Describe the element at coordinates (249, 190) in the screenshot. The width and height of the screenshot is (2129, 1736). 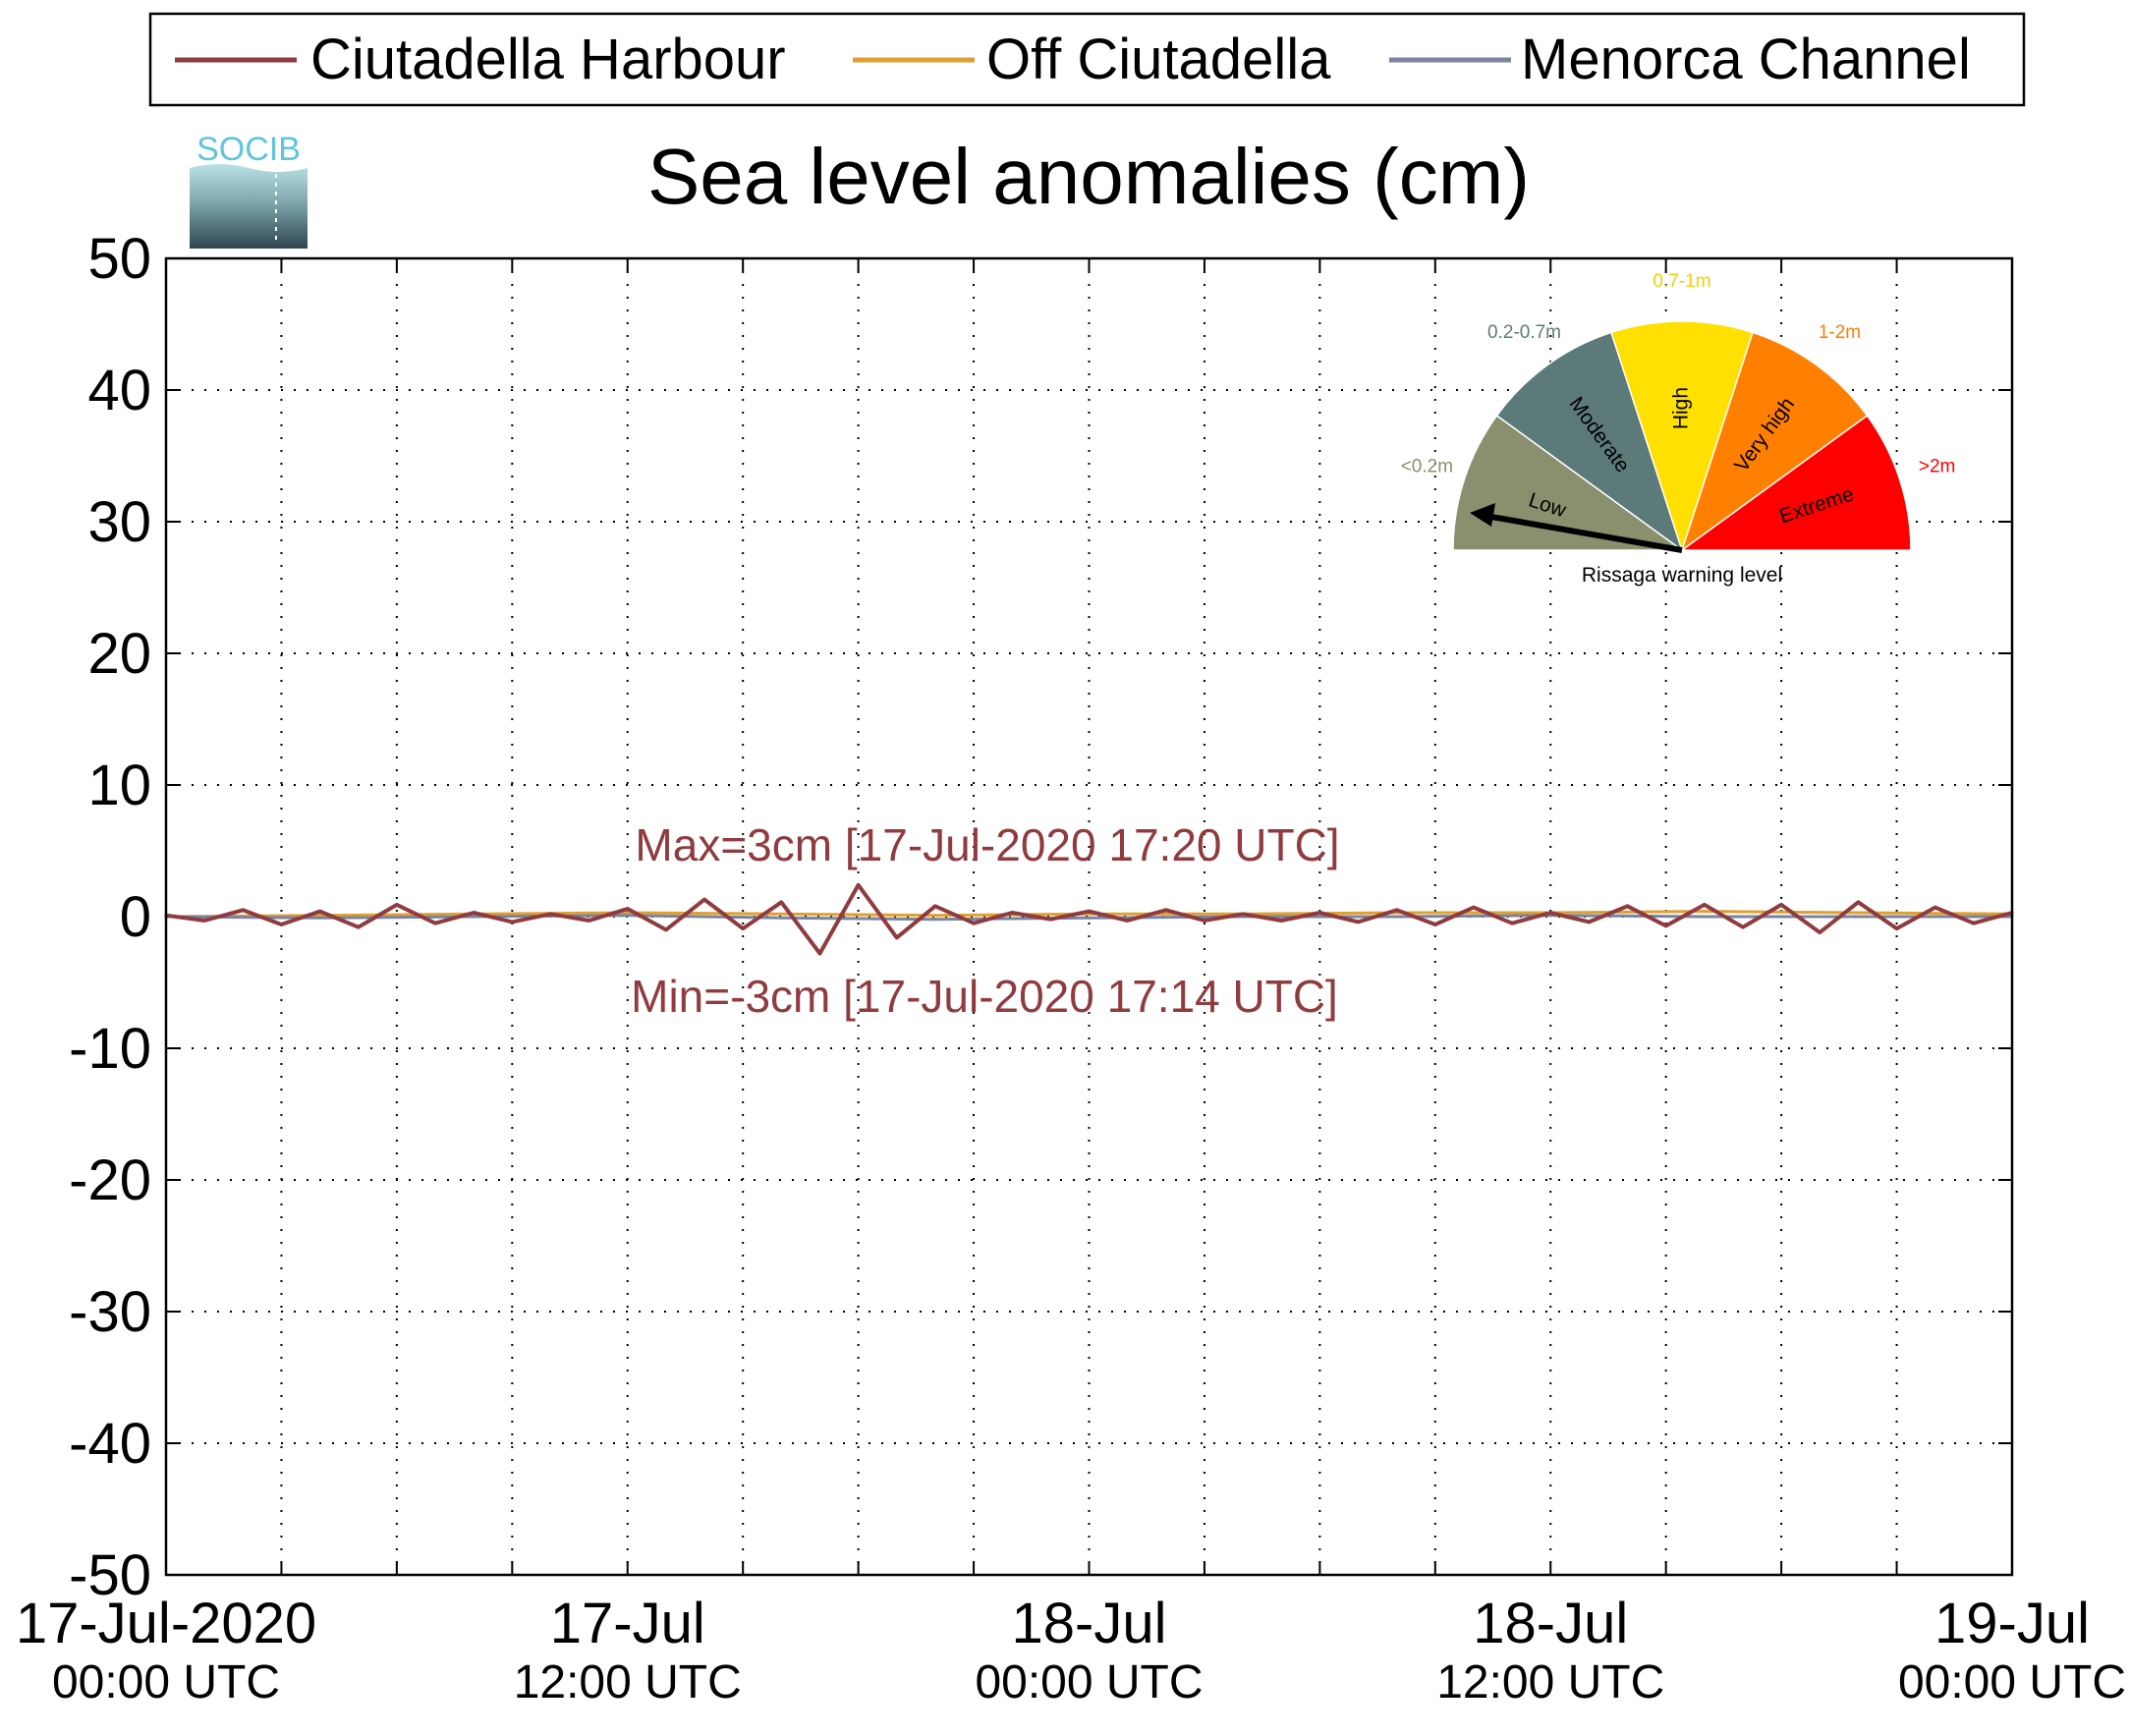
I see `socib-logo: SOCIB` at that location.